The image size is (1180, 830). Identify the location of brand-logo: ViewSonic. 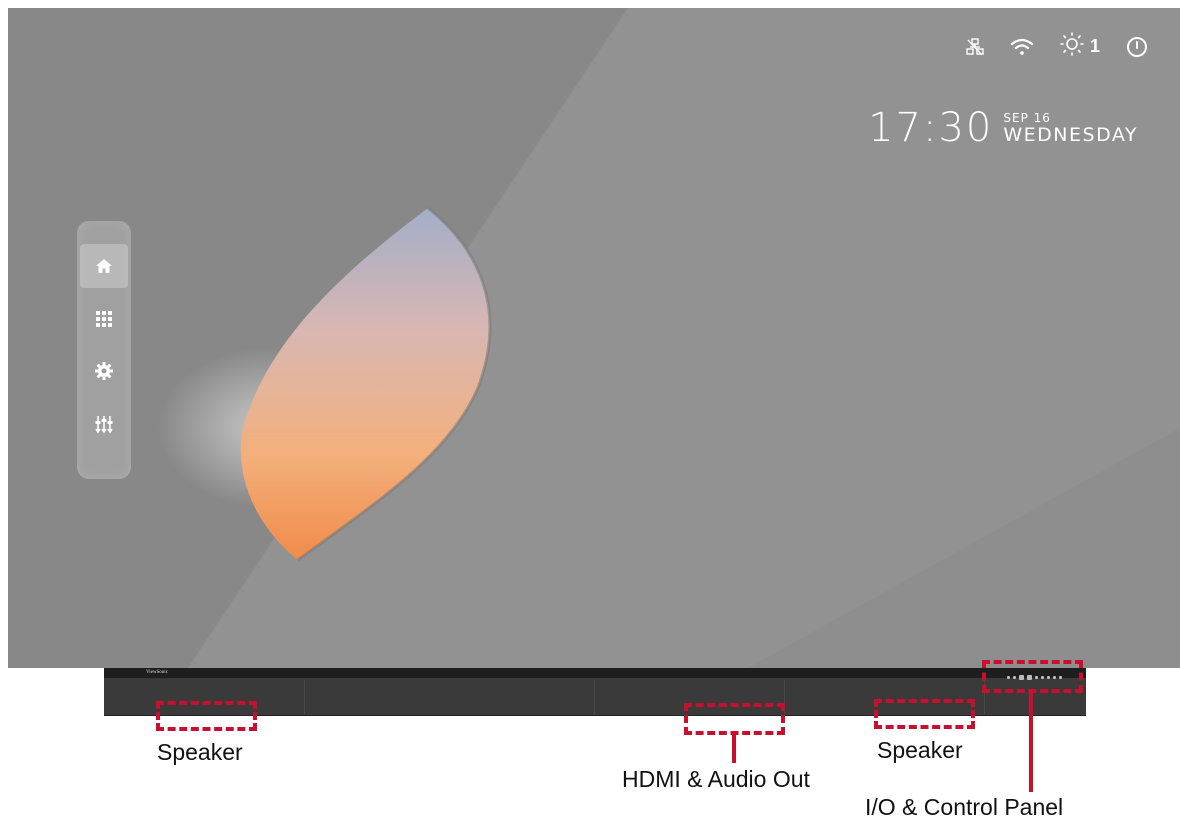
(157, 672).